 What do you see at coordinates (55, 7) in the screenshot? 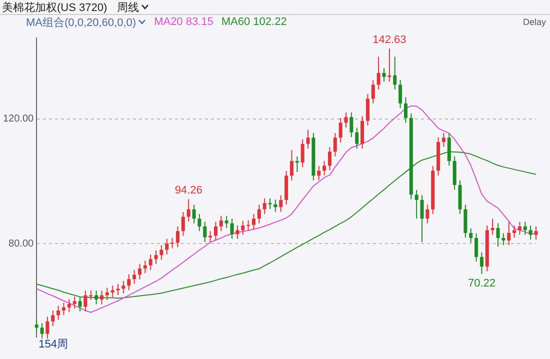
I see `chart-title: 美棉花加权(US 3720)` at bounding box center [55, 7].